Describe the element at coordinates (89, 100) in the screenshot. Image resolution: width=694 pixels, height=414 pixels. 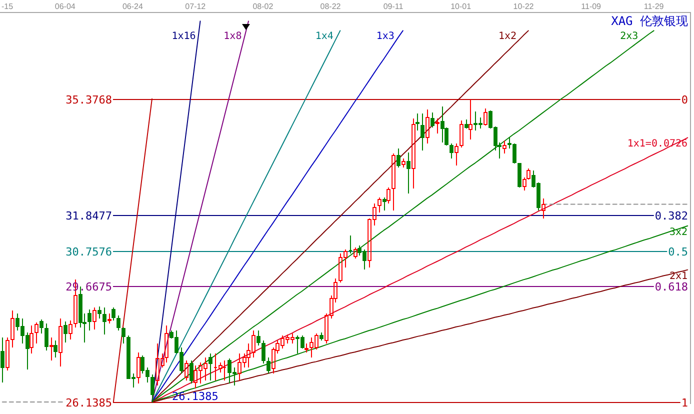
I see `y-tick-label: 35.3768` at that location.